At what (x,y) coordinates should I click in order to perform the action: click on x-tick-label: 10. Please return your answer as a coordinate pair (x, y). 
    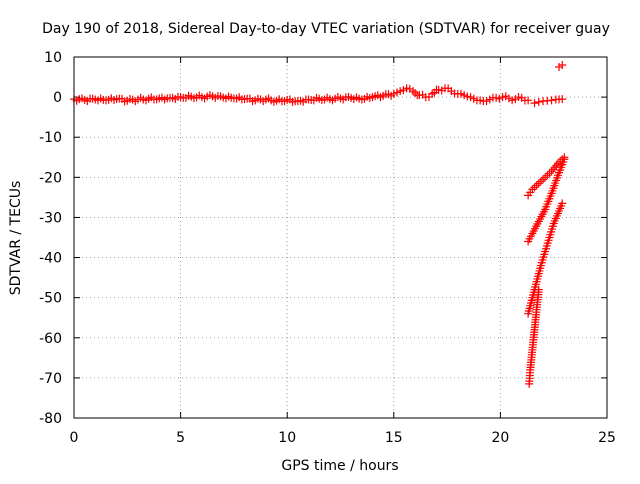
    Looking at the image, I should click on (287, 438).